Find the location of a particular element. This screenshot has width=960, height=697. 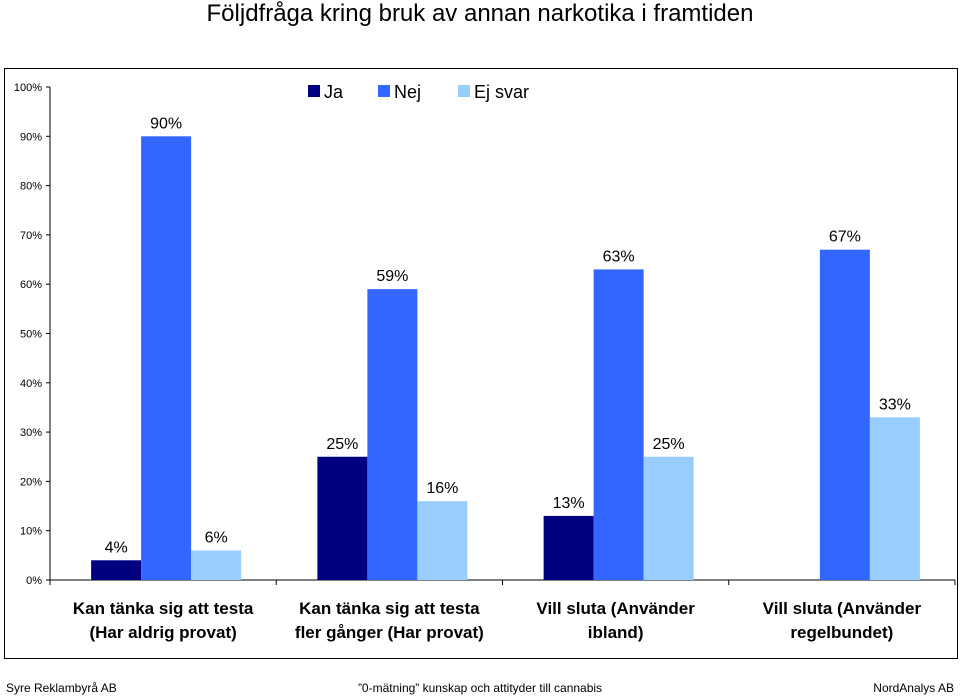

y-tick-label: 0% is located at coordinates (34, 581).